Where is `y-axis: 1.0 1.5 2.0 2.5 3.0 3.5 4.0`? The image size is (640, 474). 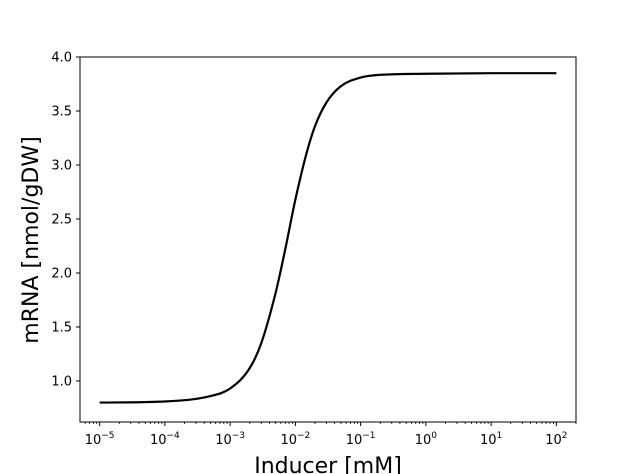 y-axis: 1.0 1.5 2.0 2.5 3.0 3.5 4.0 is located at coordinates (65, 220).